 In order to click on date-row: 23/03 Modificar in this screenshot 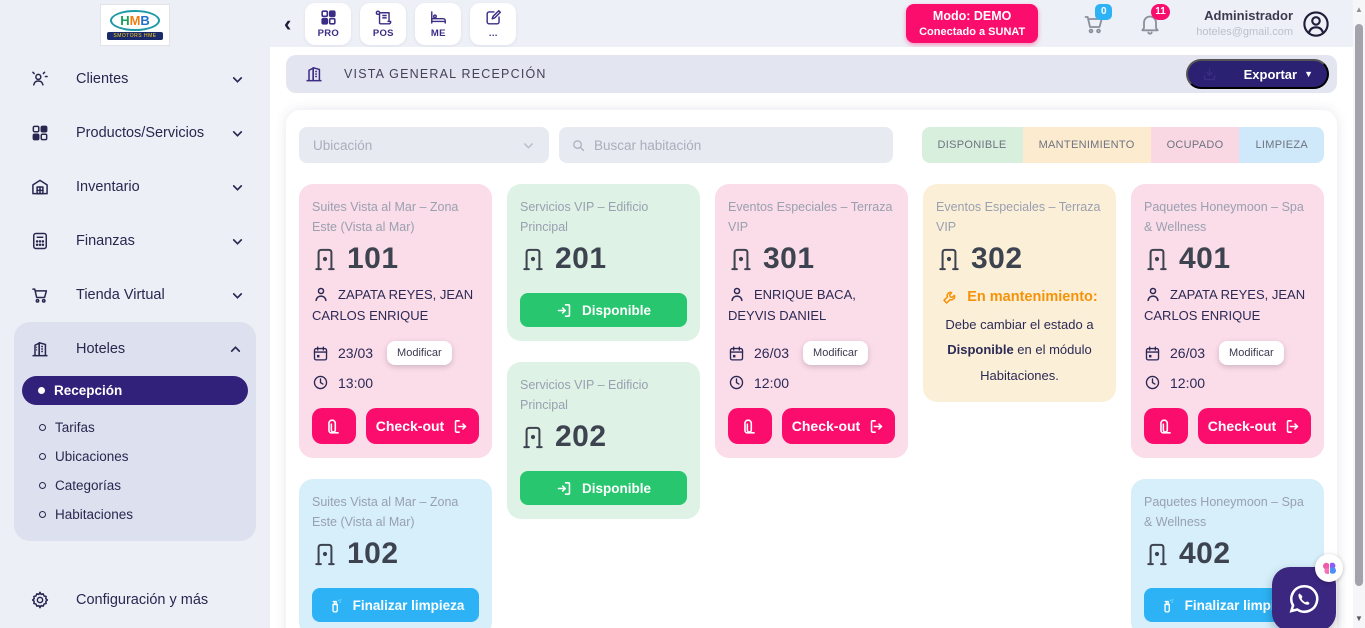, I will do `click(395, 353)`.